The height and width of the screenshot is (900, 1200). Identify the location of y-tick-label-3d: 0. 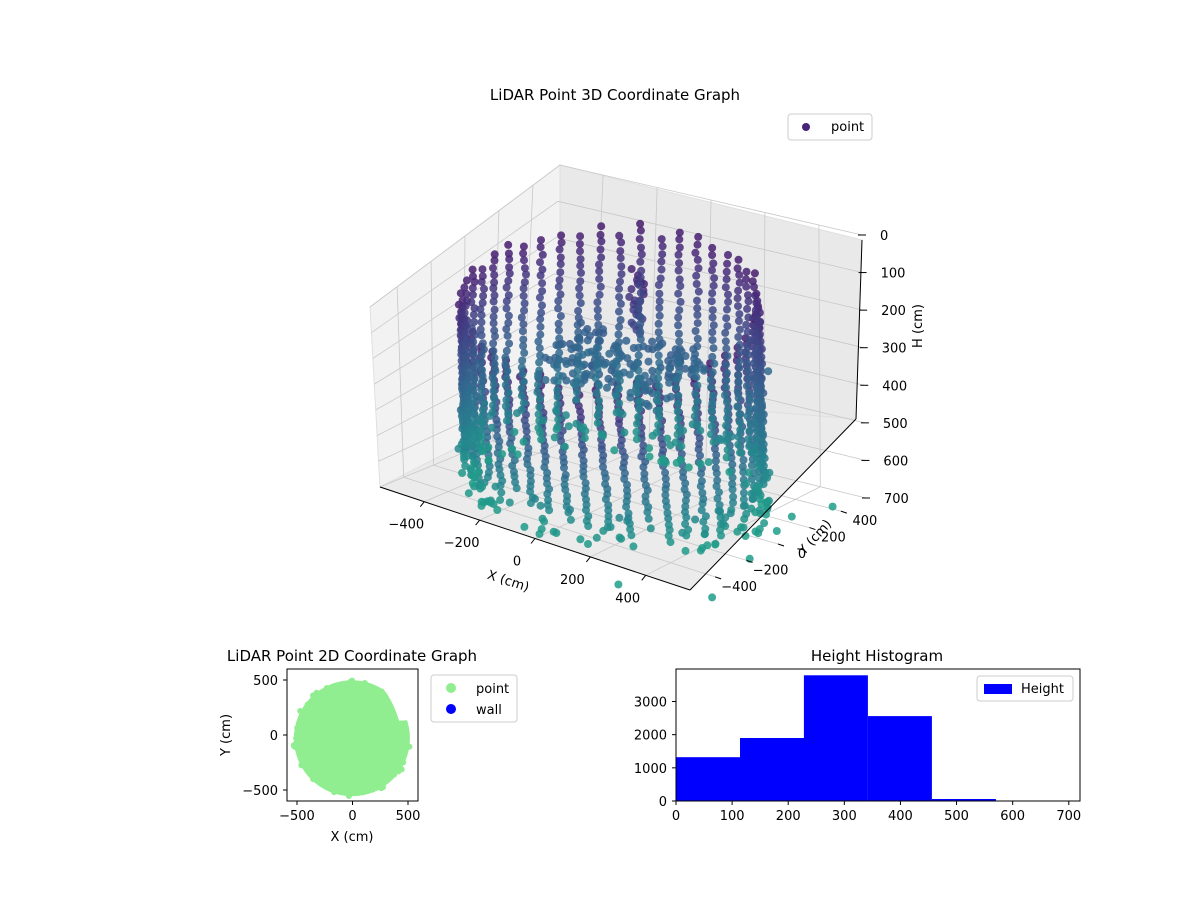
(802, 554).